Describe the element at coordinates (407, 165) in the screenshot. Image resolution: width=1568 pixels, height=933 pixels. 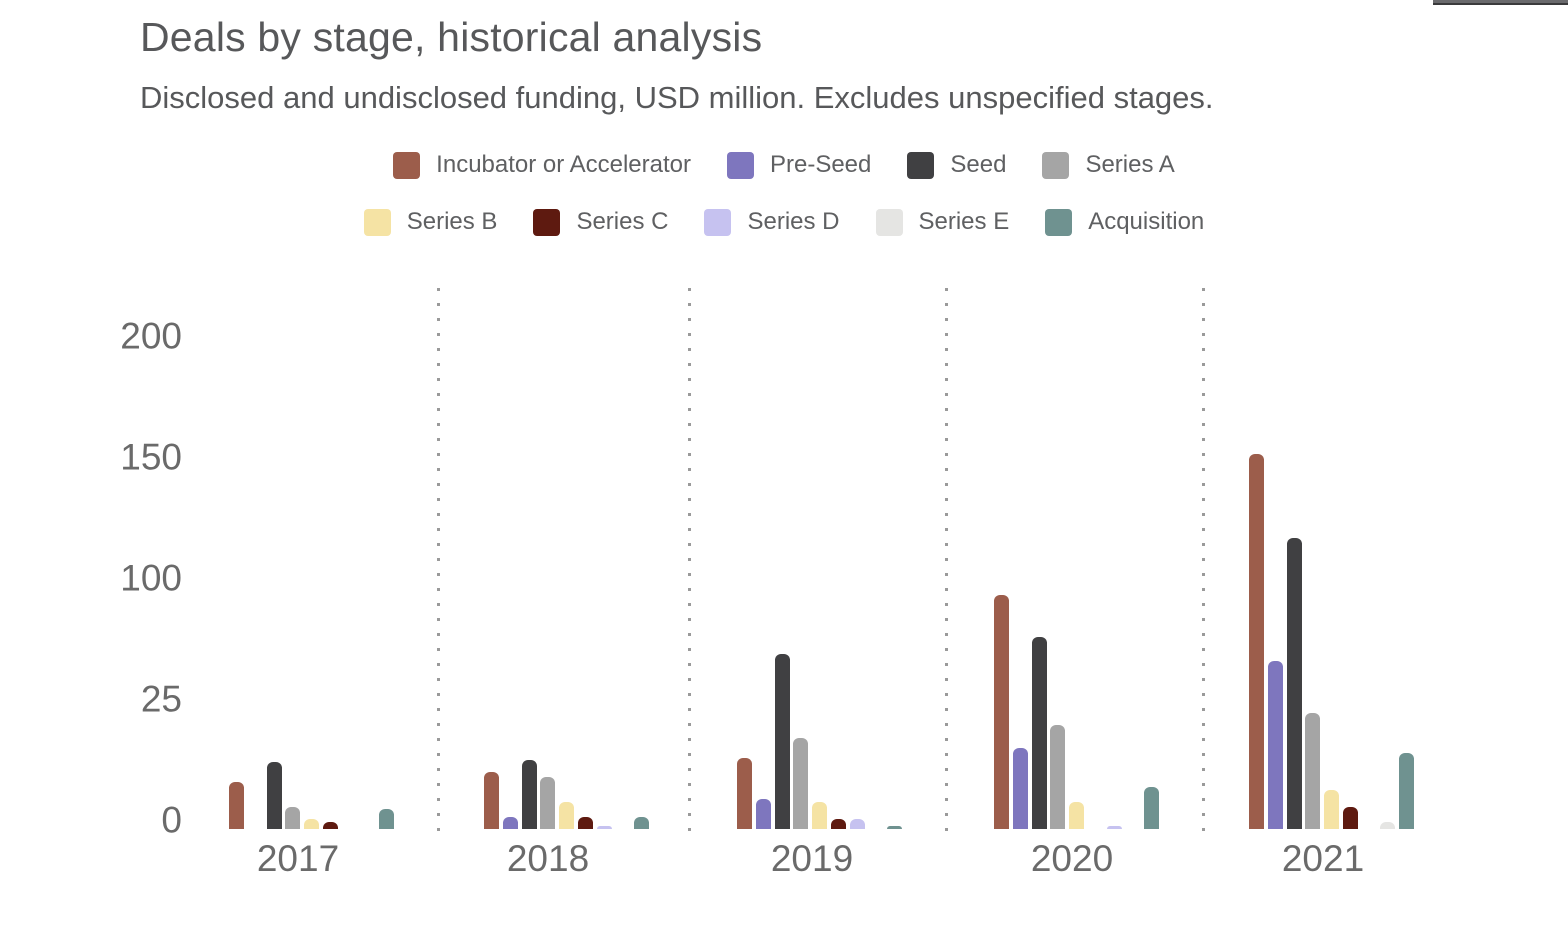
I see `legend-swatch-incubator-or-accelerator` at that location.